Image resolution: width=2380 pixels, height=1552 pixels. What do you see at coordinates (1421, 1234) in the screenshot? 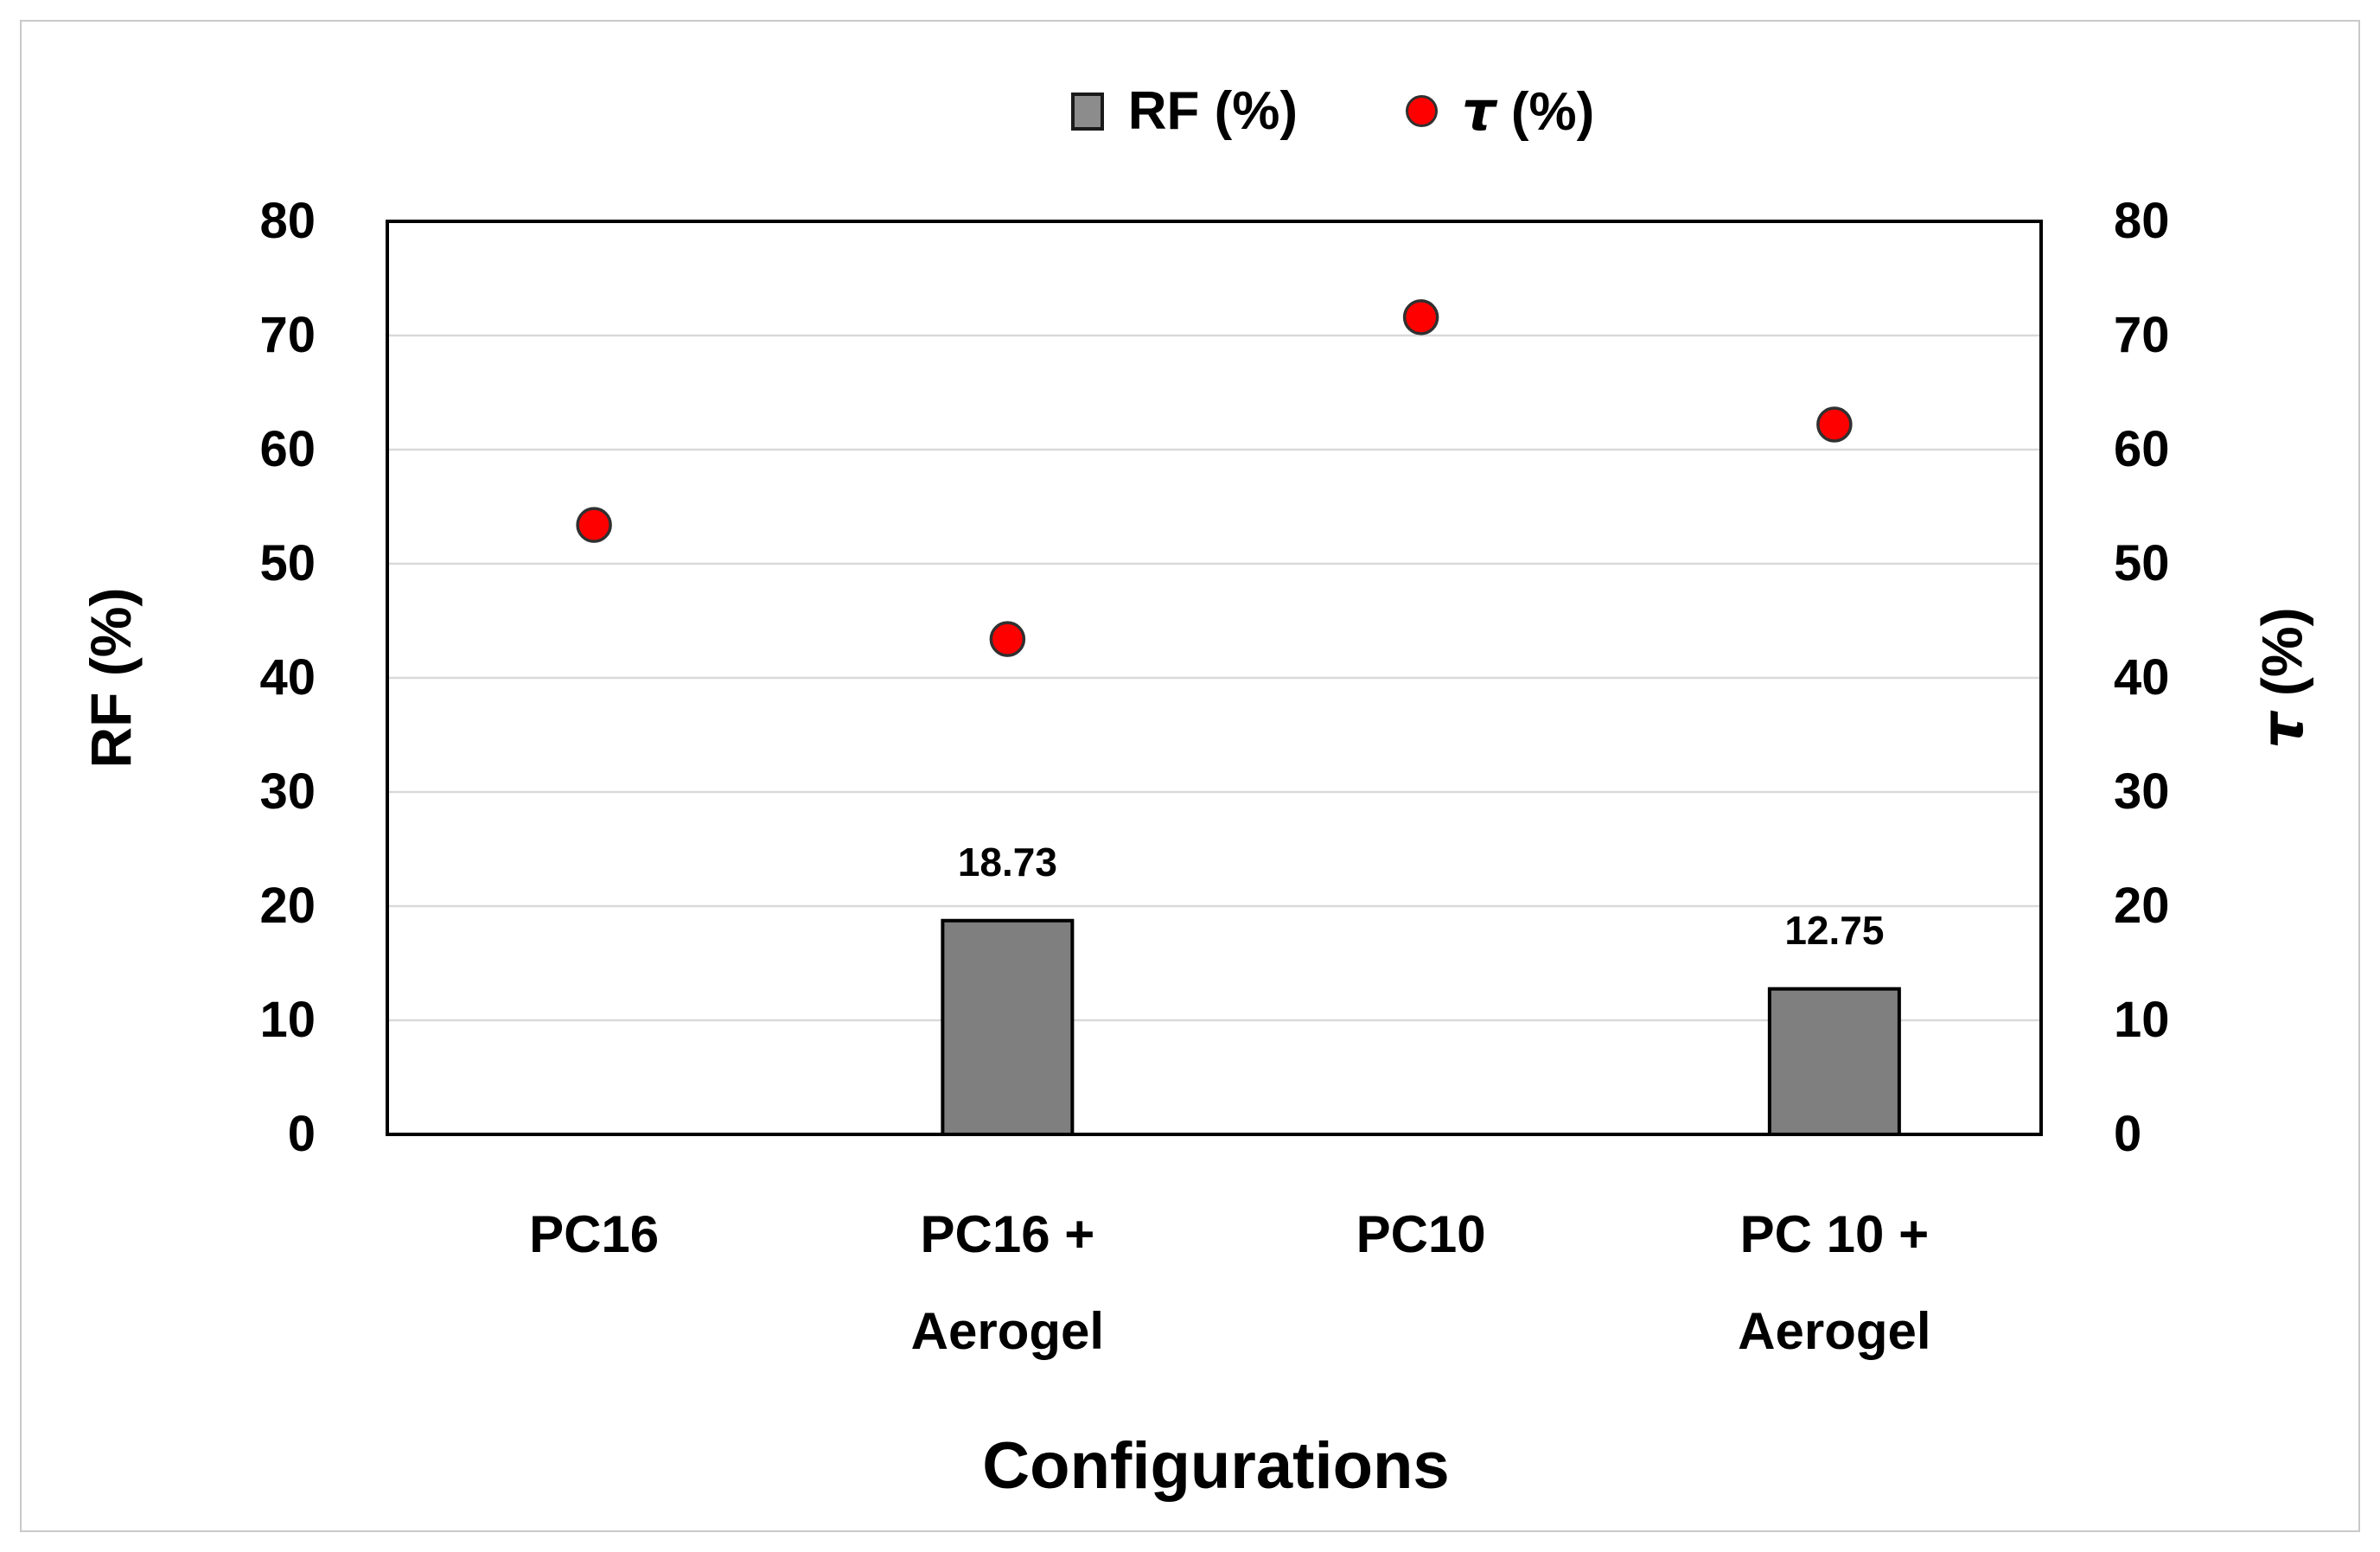
I see `x-category-label: PC10` at bounding box center [1421, 1234].